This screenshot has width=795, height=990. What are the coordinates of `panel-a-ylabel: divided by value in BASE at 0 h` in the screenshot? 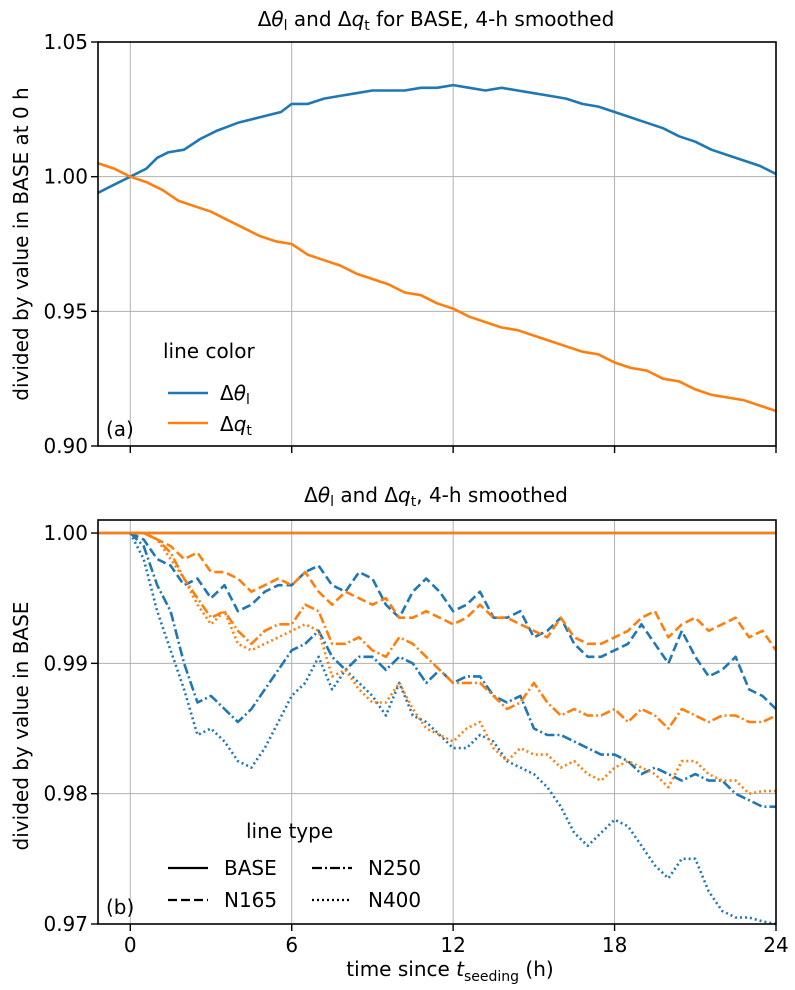 It's located at (21, 243).